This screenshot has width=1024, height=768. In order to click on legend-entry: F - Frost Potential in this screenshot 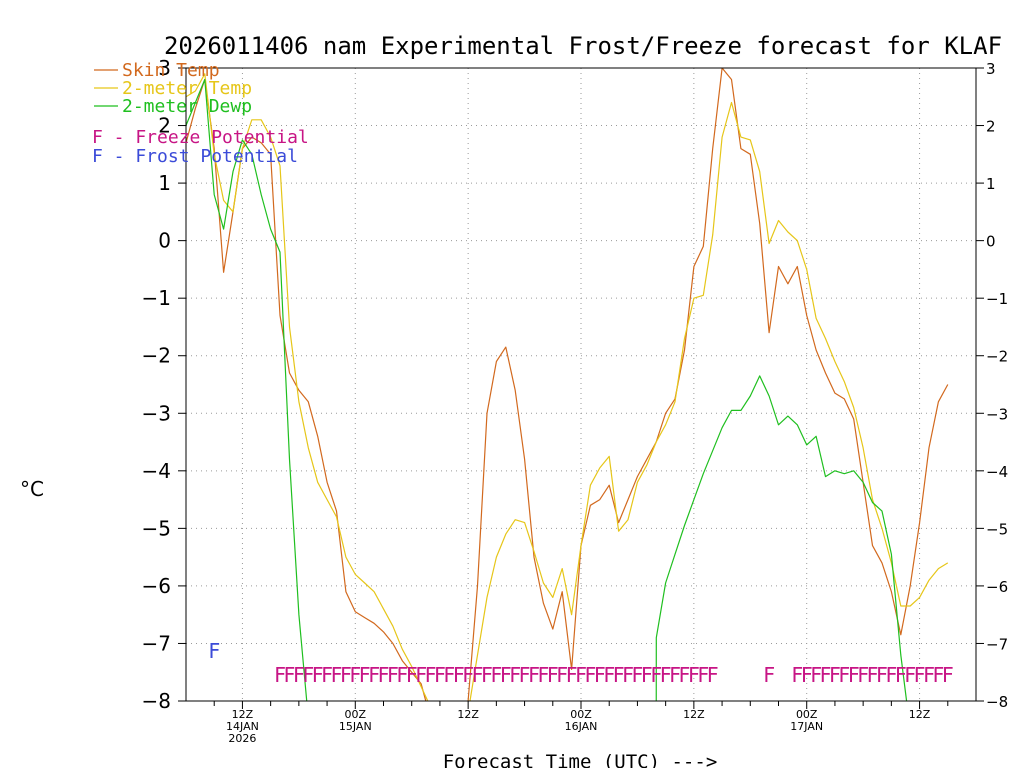, I will do `click(195, 156)`.